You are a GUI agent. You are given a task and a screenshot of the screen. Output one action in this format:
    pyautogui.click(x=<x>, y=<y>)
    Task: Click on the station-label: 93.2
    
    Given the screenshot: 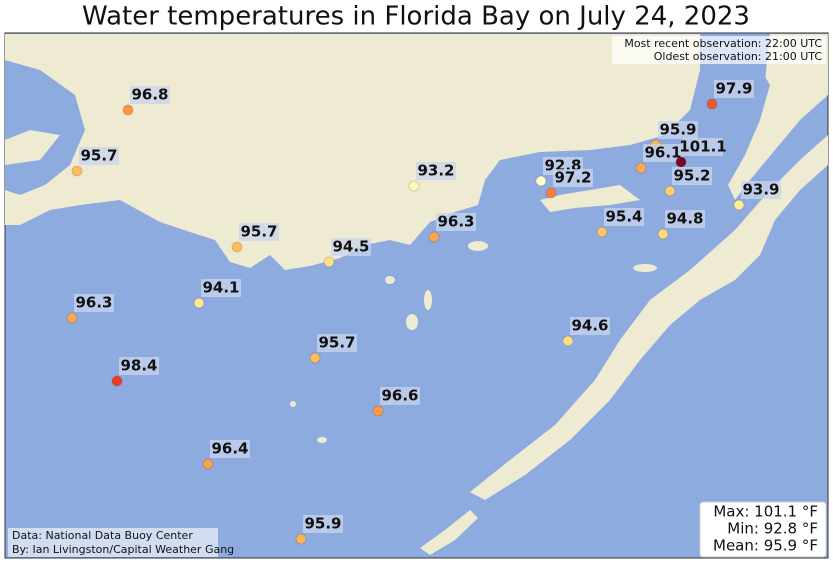 What is the action you would take?
    pyautogui.click(x=435, y=171)
    